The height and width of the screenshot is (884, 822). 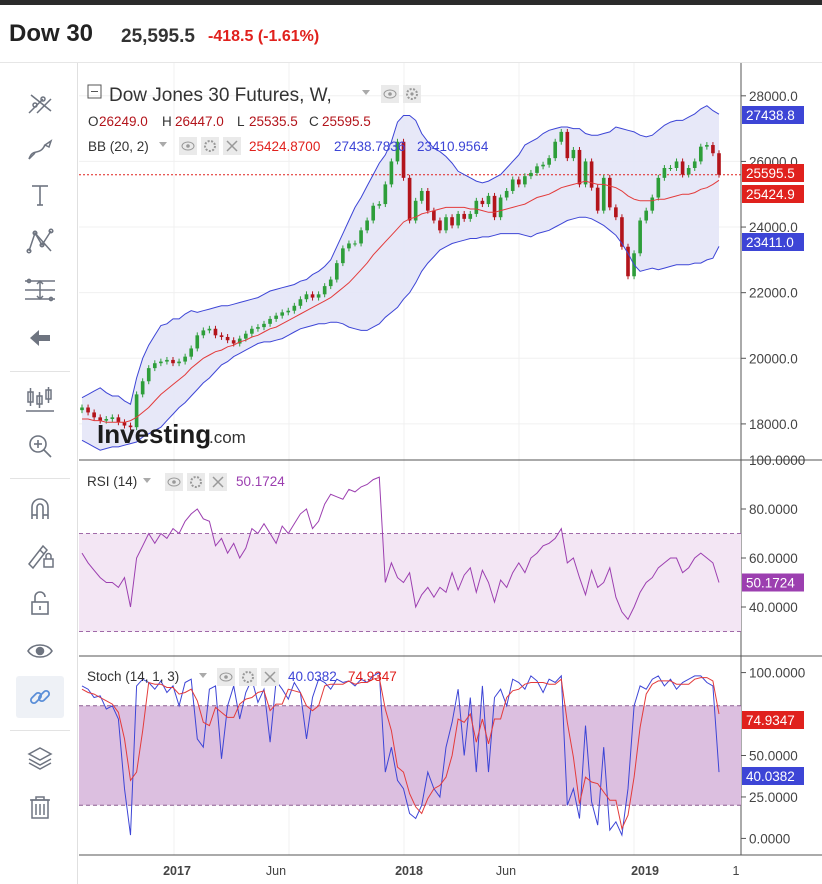 I want to click on stoch-remove-icon, so click(x=270, y=677).